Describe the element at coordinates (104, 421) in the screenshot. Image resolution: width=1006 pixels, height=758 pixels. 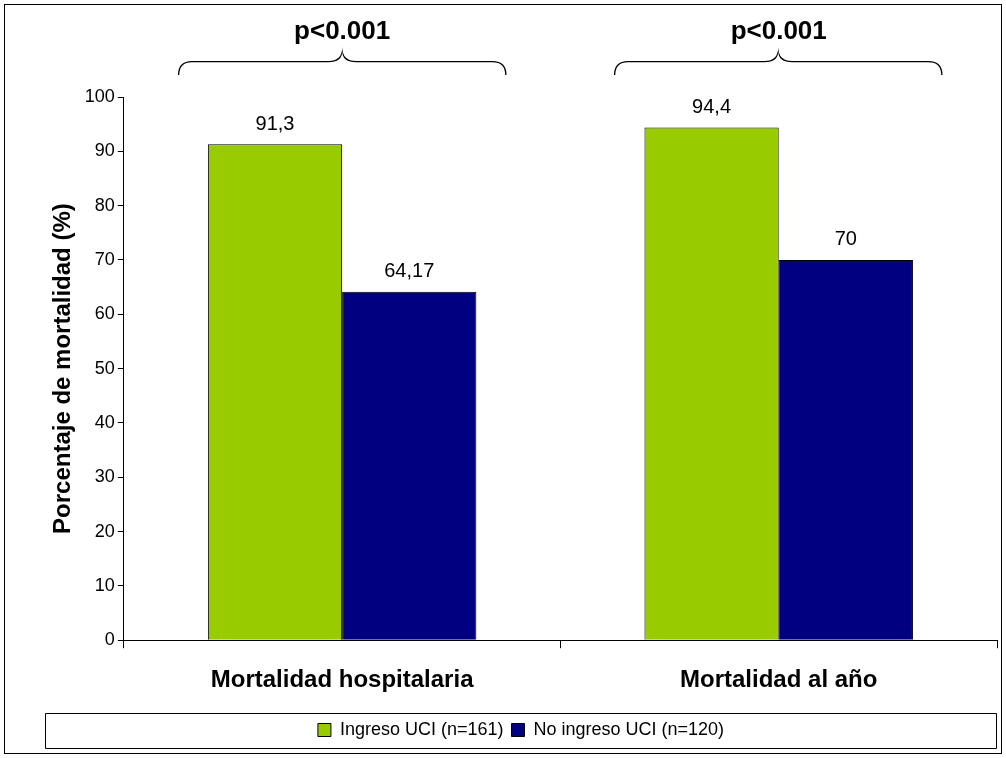
I see `y-tick-label: 40` at that location.